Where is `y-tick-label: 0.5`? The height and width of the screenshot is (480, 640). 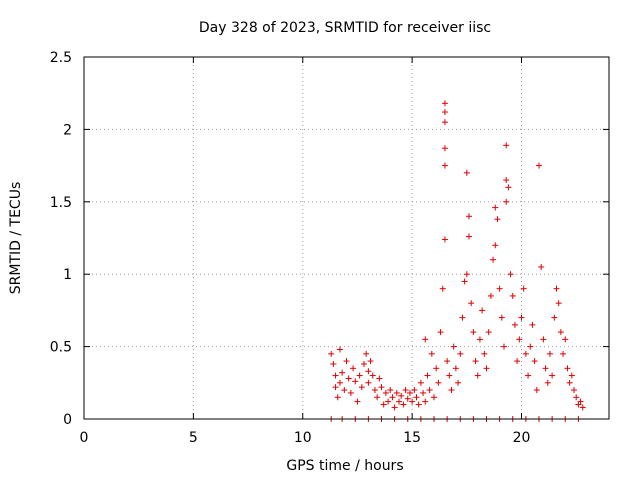 y-tick-label: 0.5 is located at coordinates (61, 348).